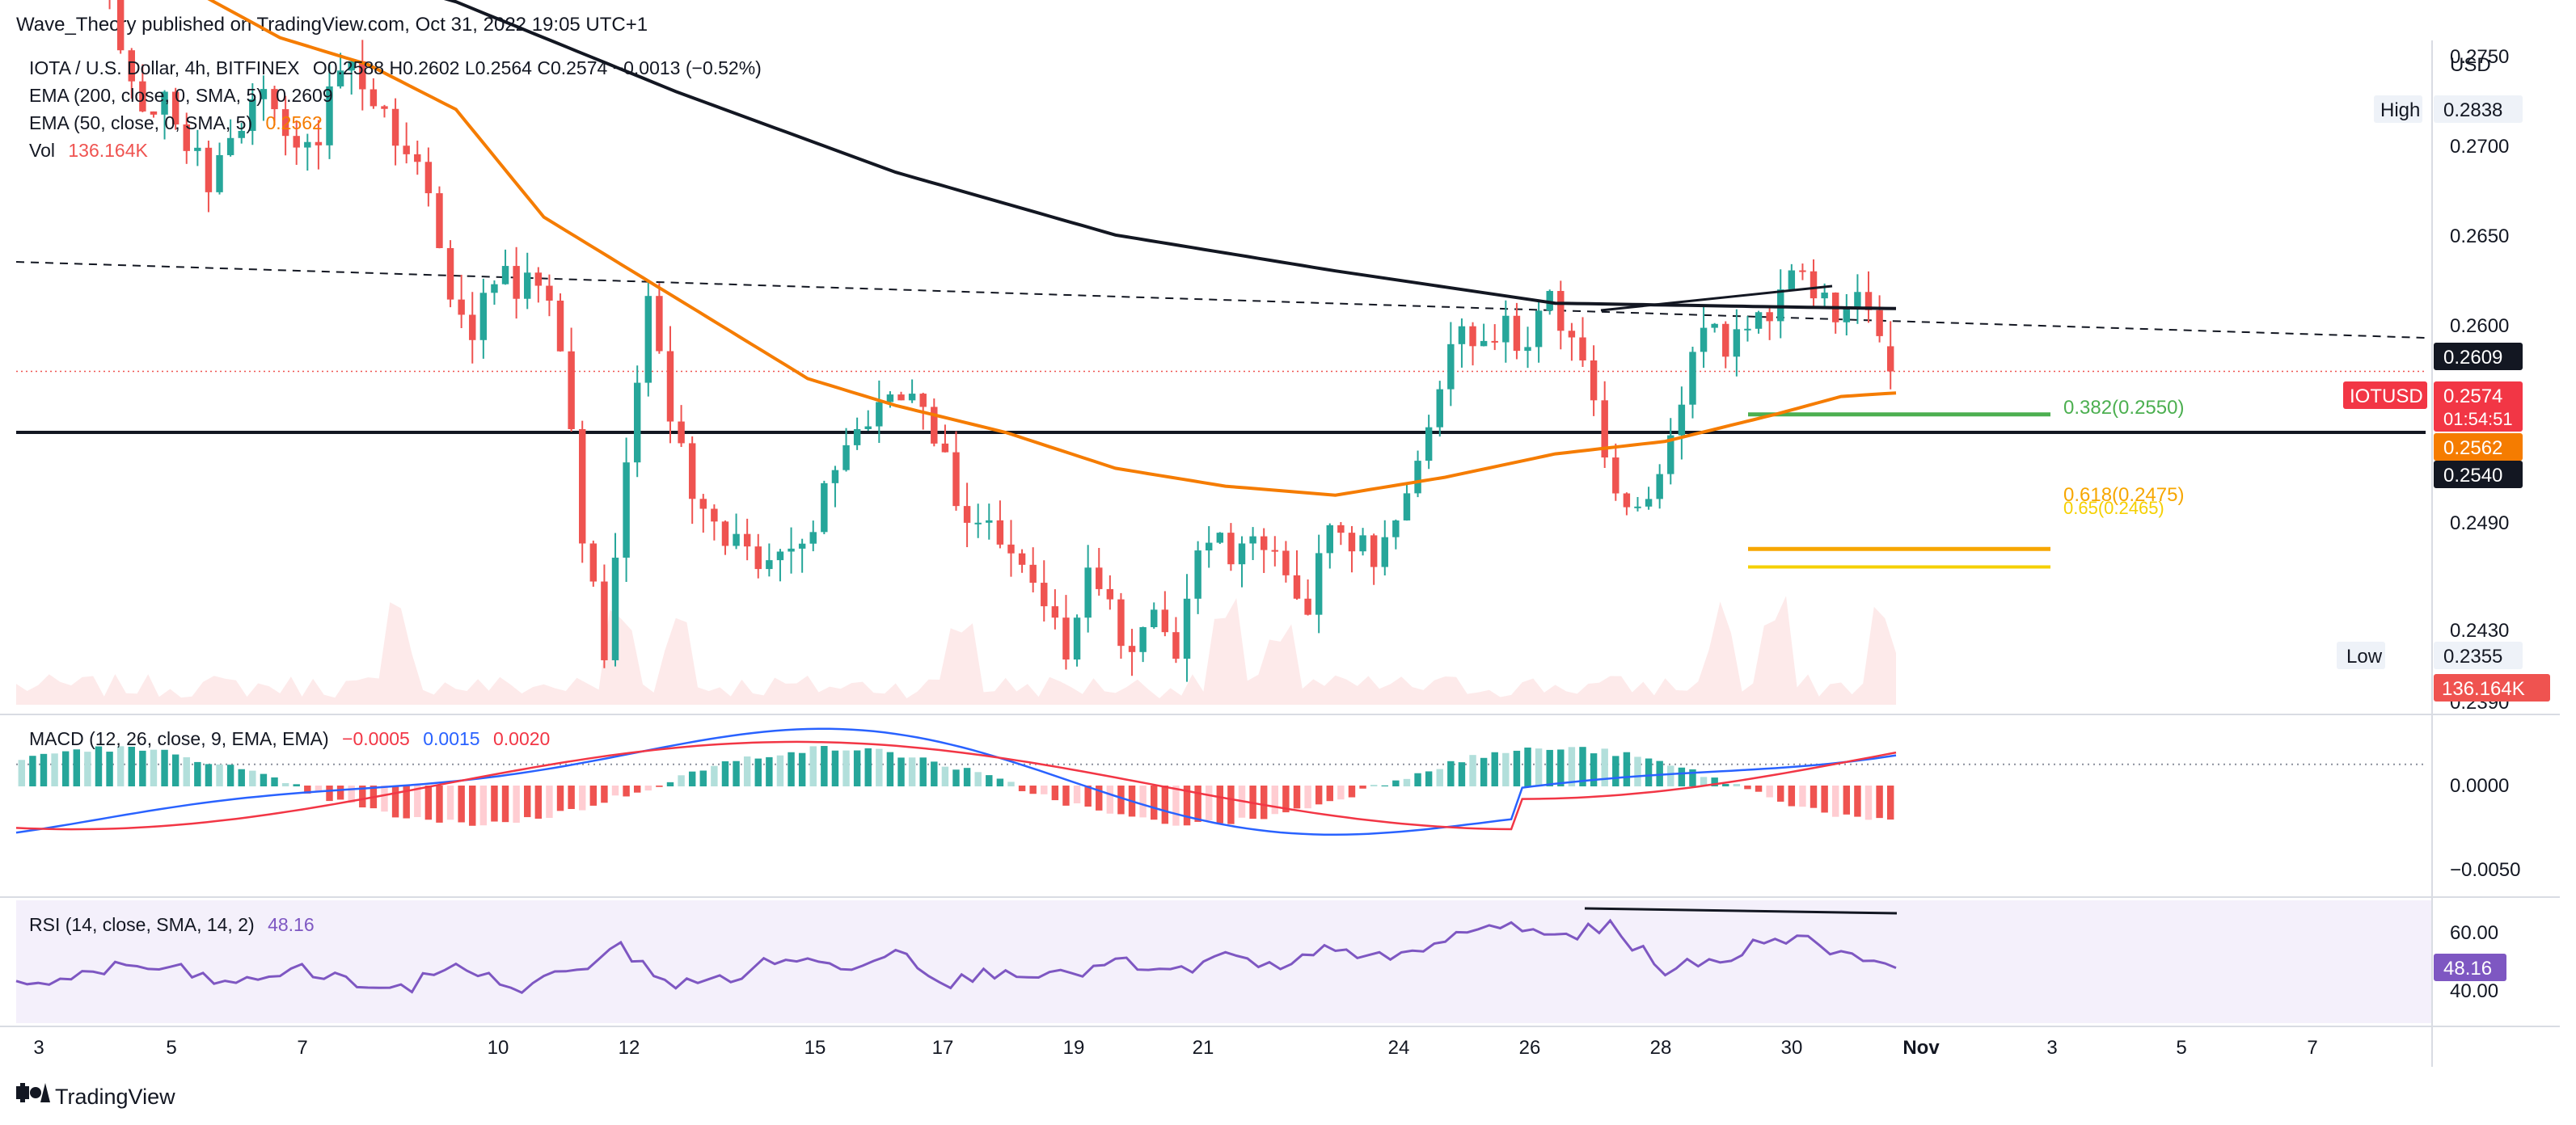 This screenshot has height=1125, width=2576. I want to click on time-tick-label: 12, so click(629, 1048).